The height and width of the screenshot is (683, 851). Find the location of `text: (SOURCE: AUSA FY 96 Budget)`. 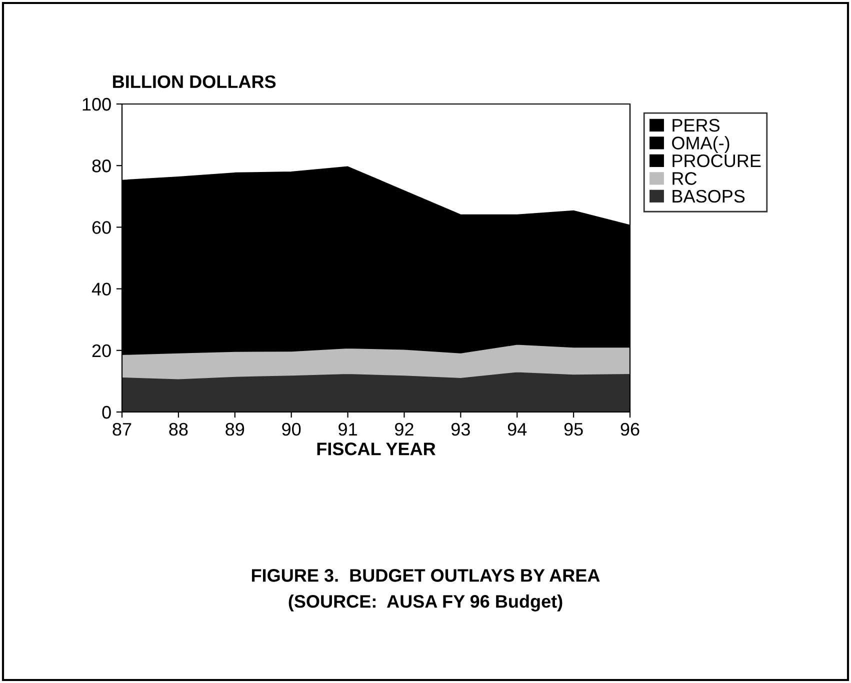

text: (SOURCE: AUSA FY 96 Budget) is located at coordinates (425, 603).